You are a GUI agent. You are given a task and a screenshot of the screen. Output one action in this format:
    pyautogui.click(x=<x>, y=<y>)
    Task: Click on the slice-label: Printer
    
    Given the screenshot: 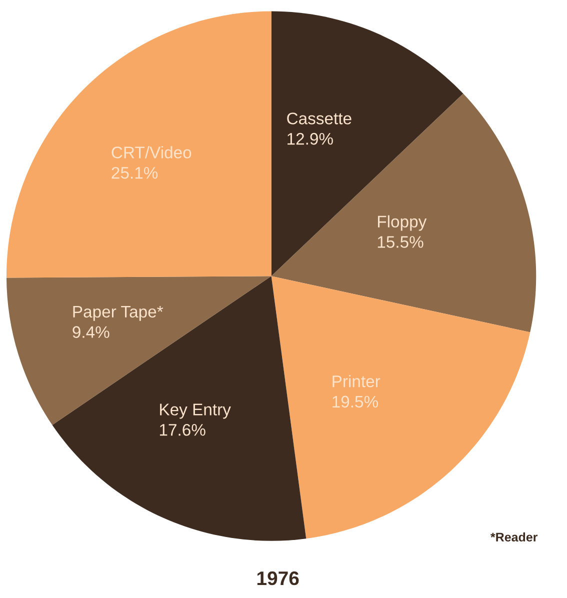 What is the action you would take?
    pyautogui.click(x=356, y=381)
    